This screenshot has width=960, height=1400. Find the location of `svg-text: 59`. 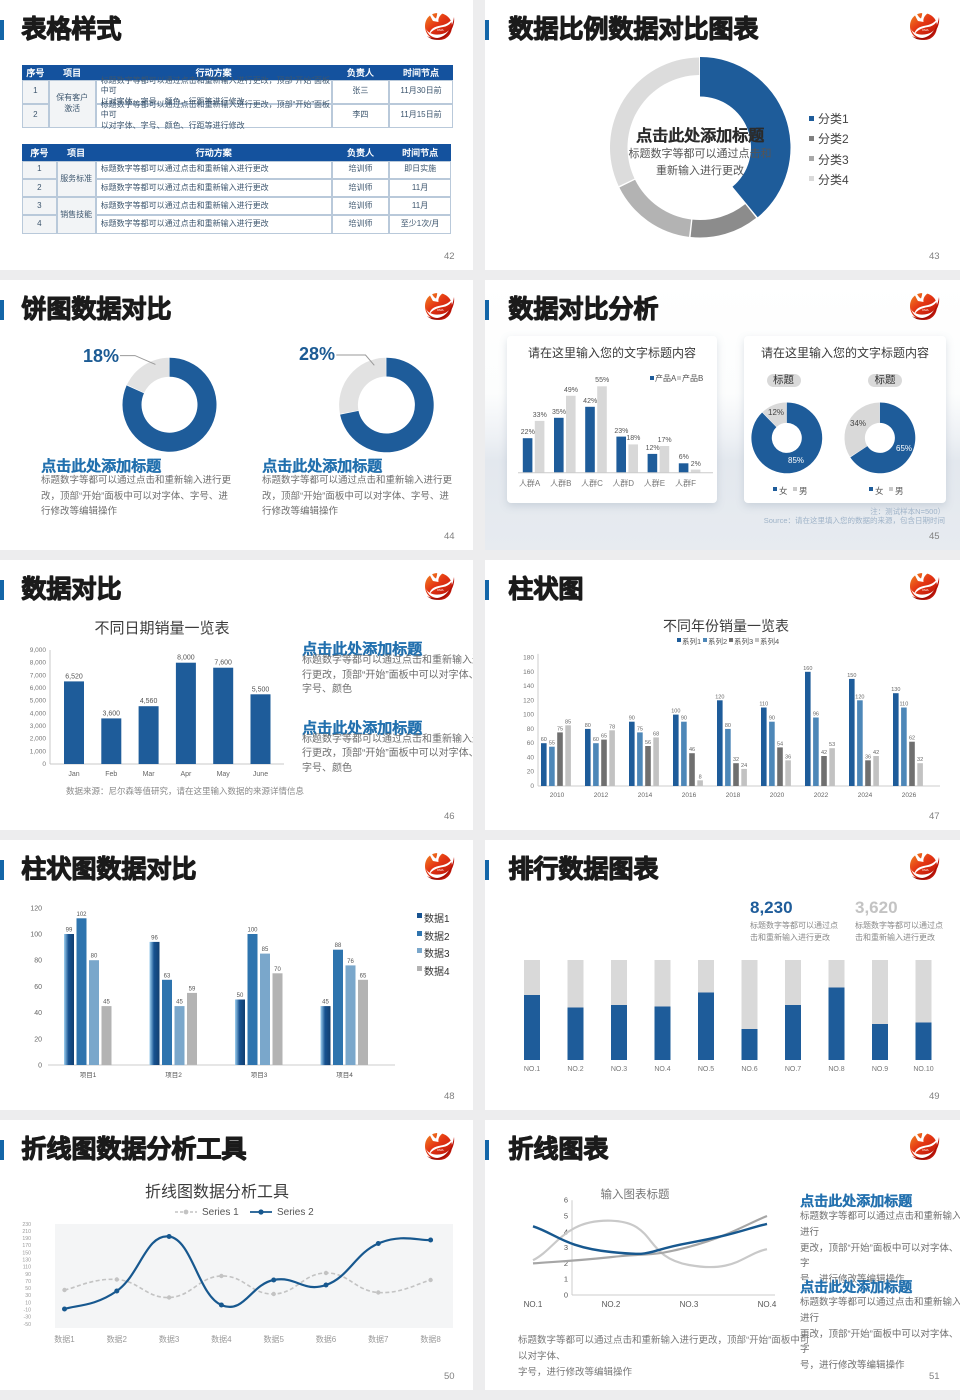

svg-text: 59 is located at coordinates (192, 989).